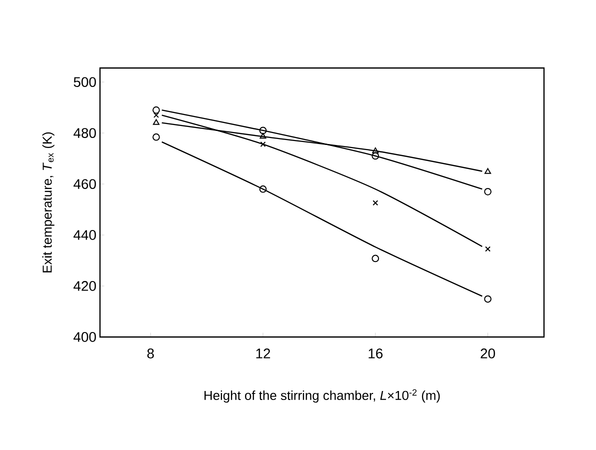  Describe the element at coordinates (48, 202) in the screenshot. I see `y-axis-title: Exit temperature, T$_{ex}$ (K)` at that location.